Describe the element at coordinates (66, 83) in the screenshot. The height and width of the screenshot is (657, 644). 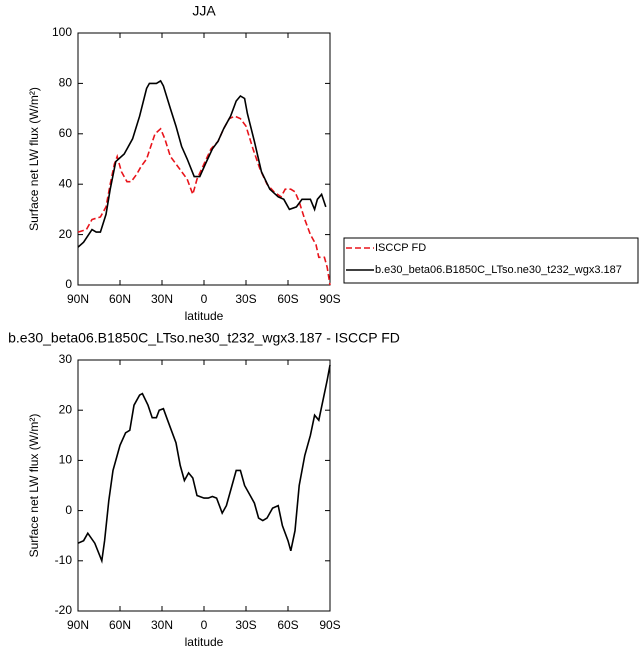
I see `y-tick-label: 80` at that location.